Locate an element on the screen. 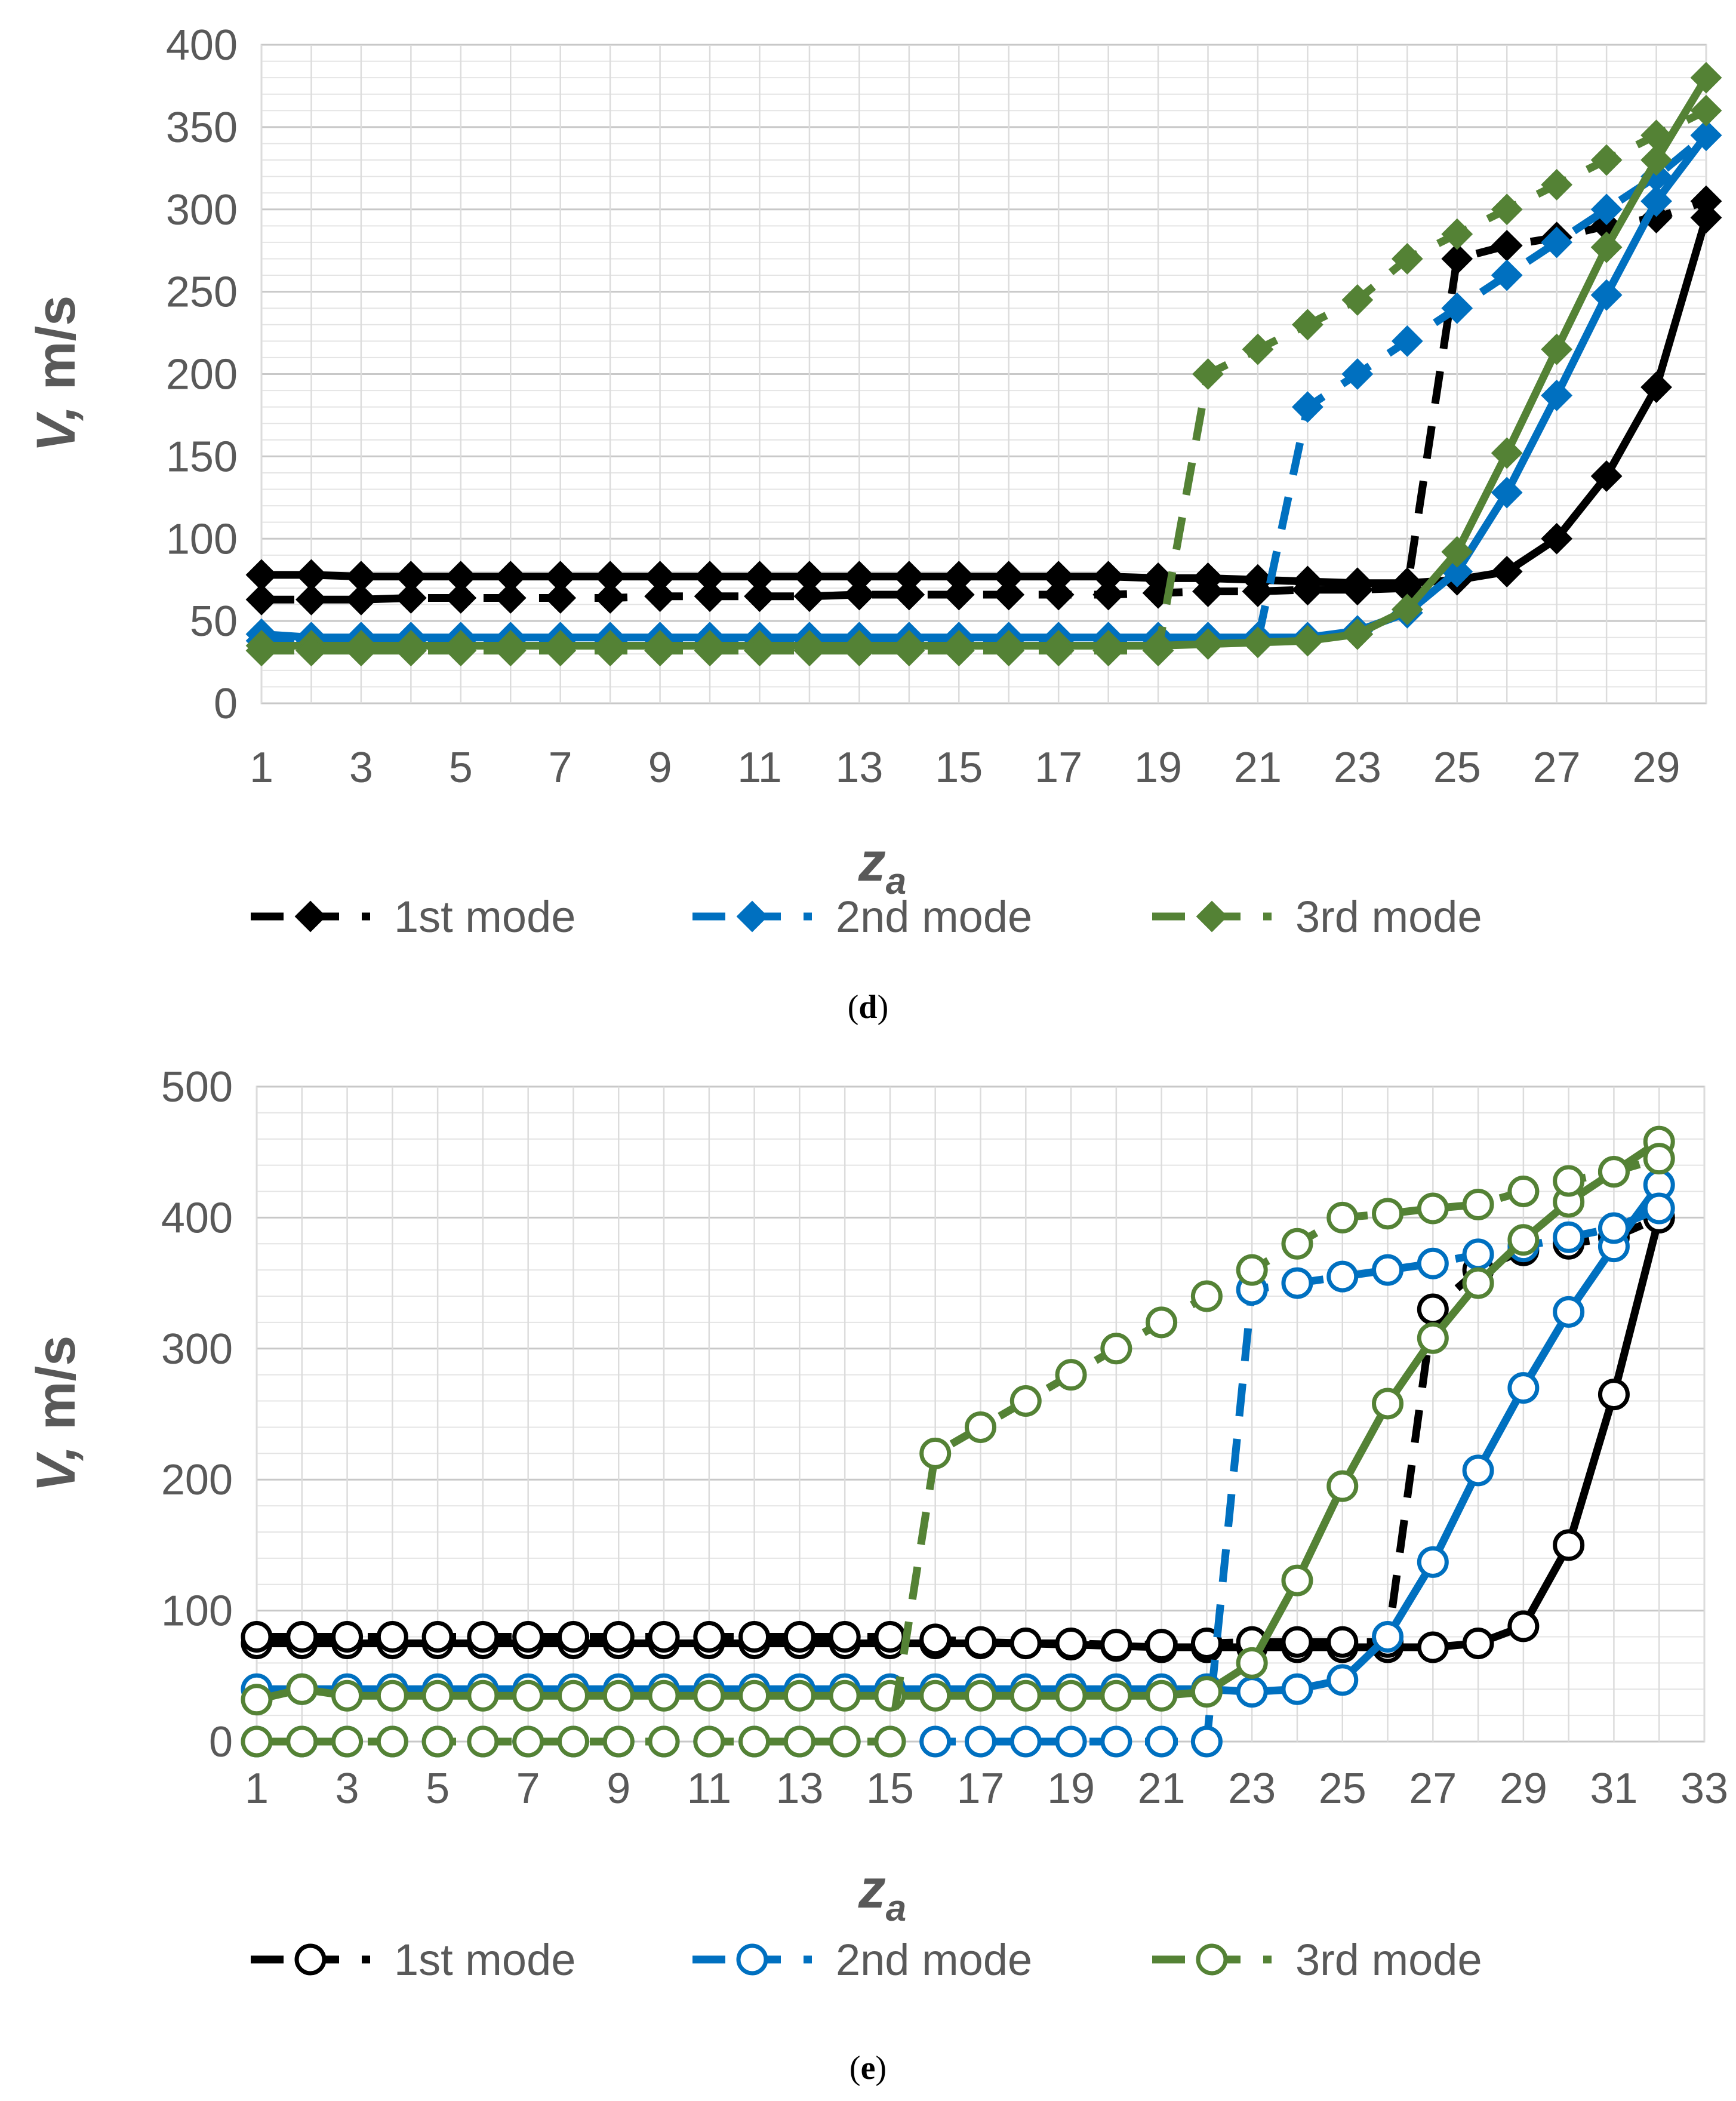 The image size is (1736, 2101). x-axis-title: za is located at coordinates (882, 1894).